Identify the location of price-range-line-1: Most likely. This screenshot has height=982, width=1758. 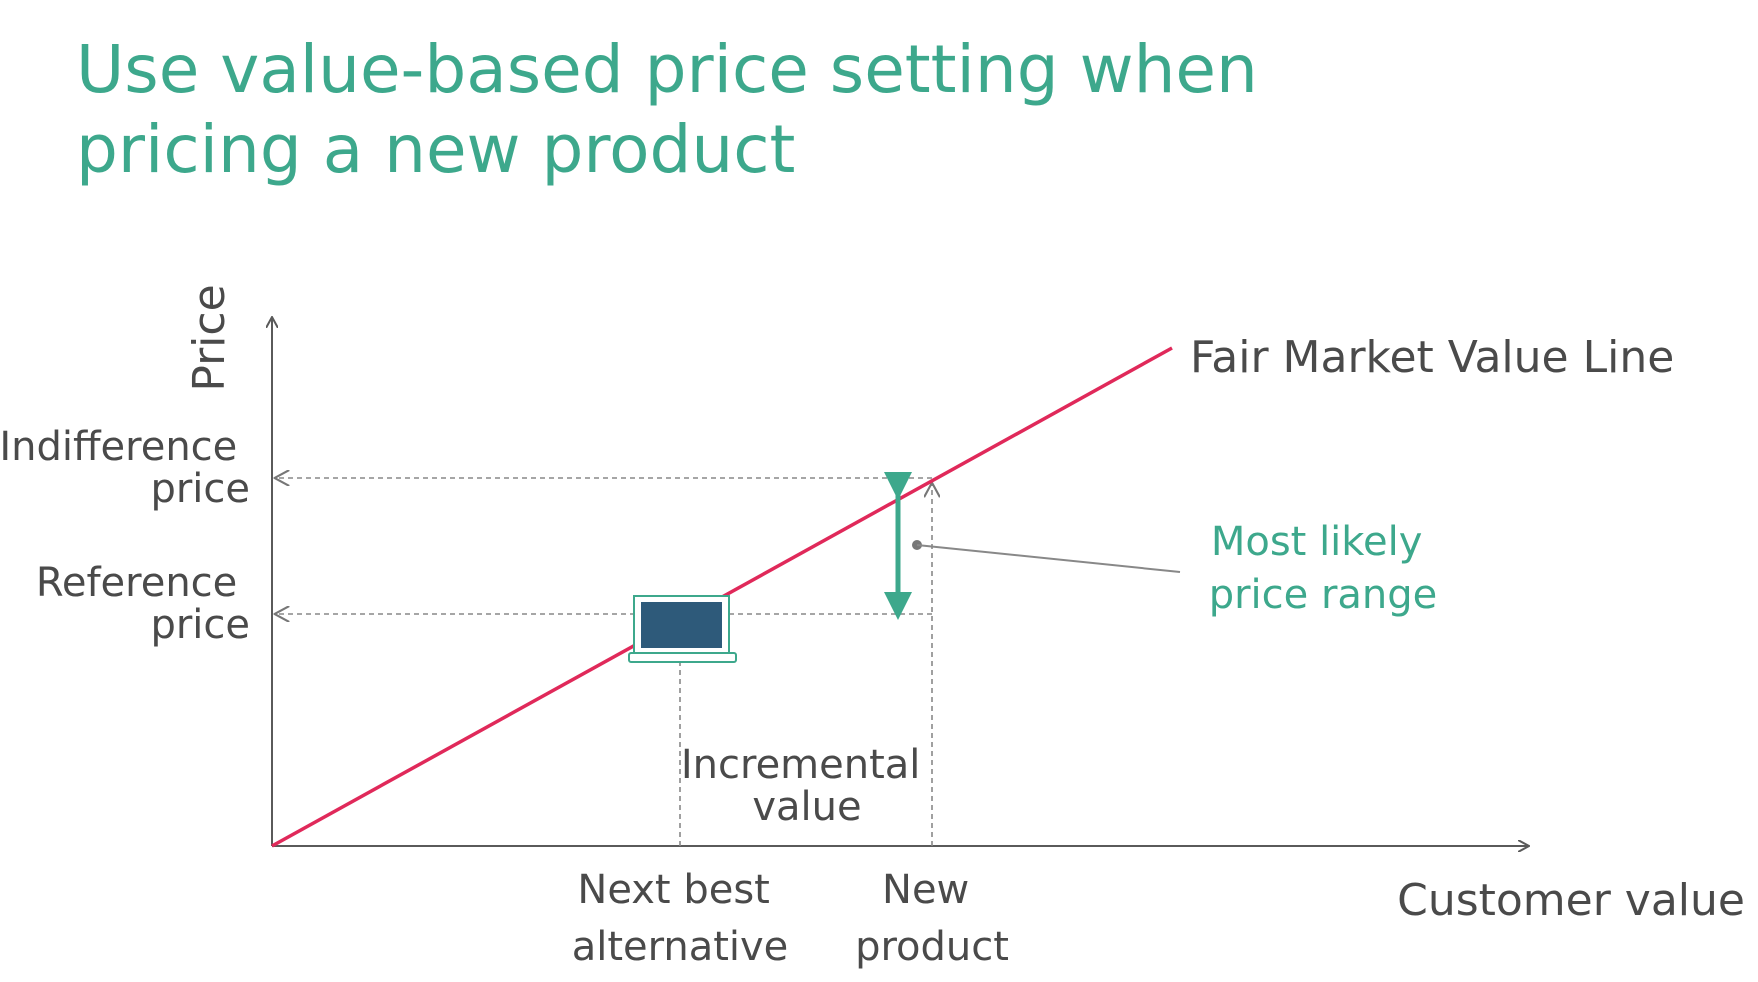
(1317, 542).